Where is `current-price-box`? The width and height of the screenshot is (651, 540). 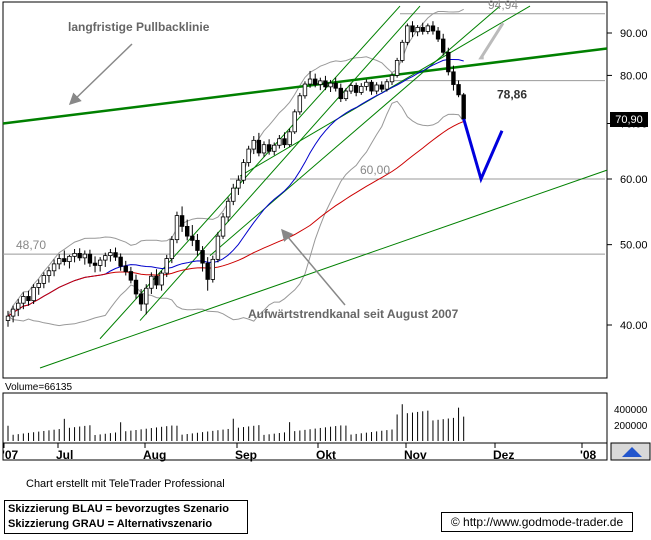
current-price-box is located at coordinates (629, 119).